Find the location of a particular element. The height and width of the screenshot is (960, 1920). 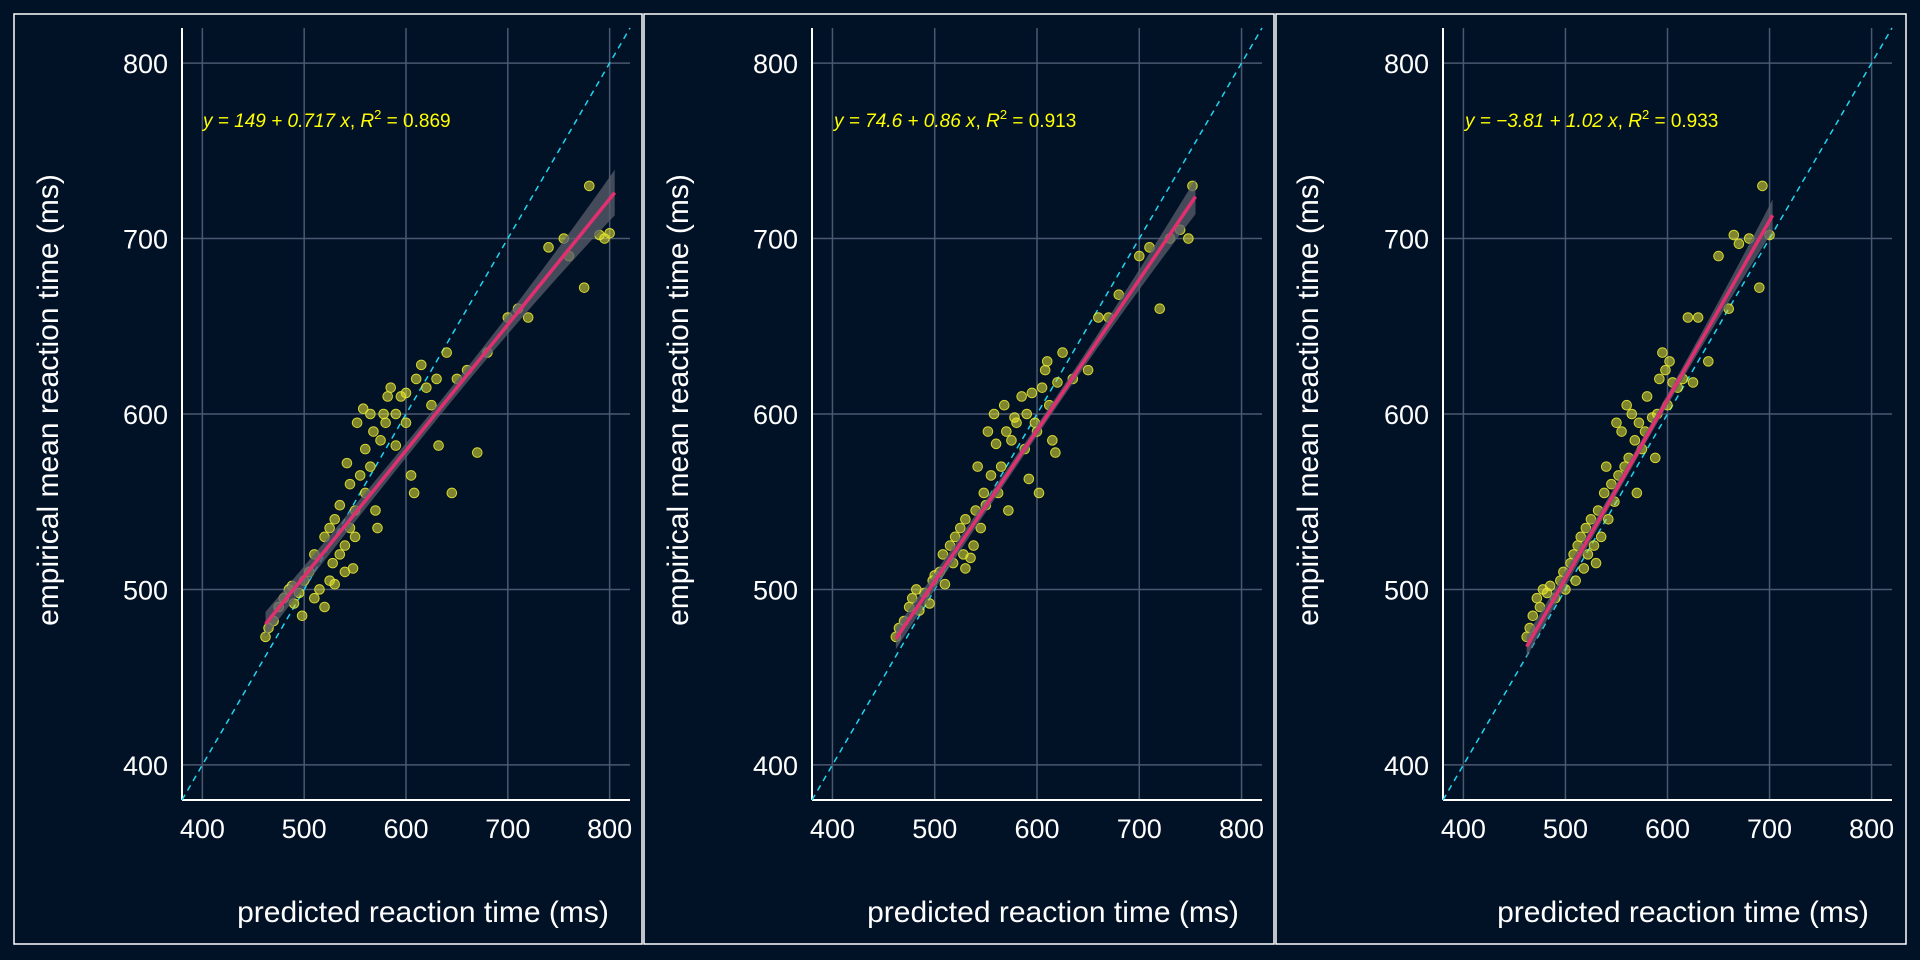

x-tick-label: 600 is located at coordinates (1667, 829).